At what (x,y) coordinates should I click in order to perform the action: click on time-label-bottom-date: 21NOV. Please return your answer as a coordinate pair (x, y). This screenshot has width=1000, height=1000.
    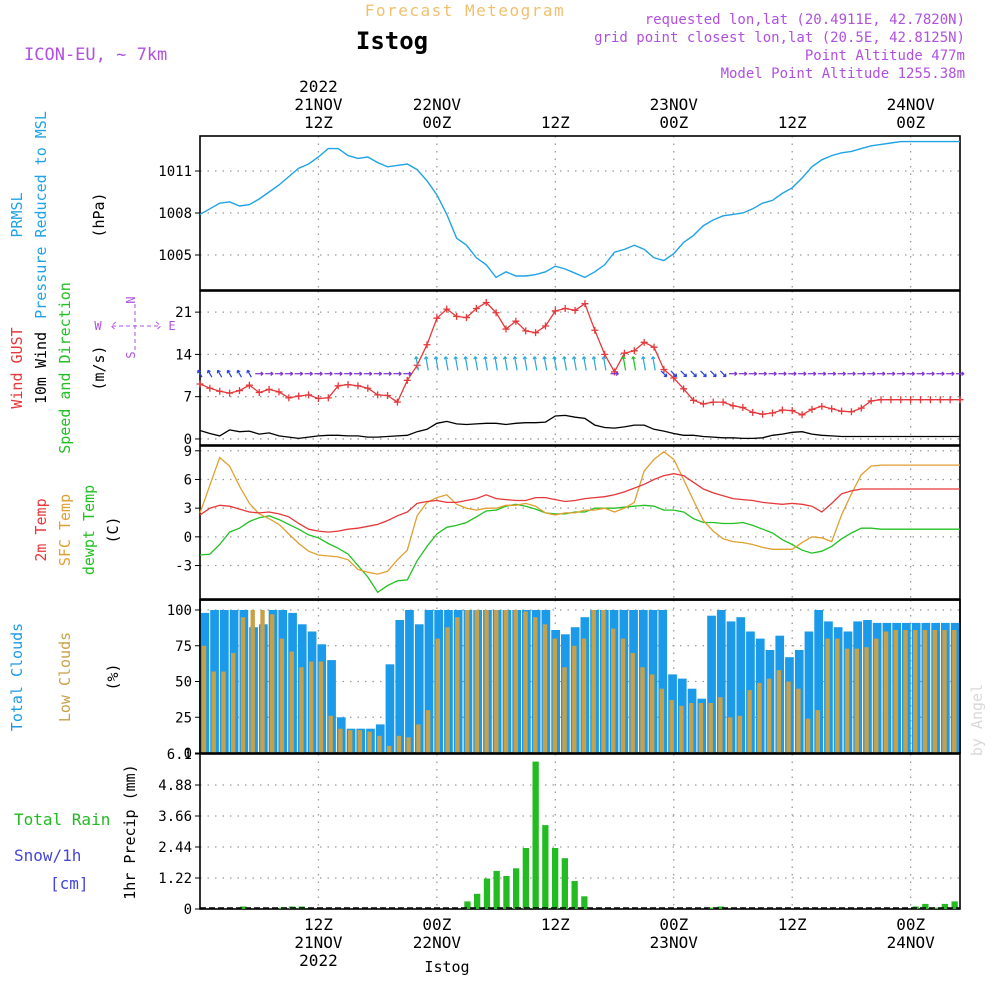
    Looking at the image, I should click on (318, 942).